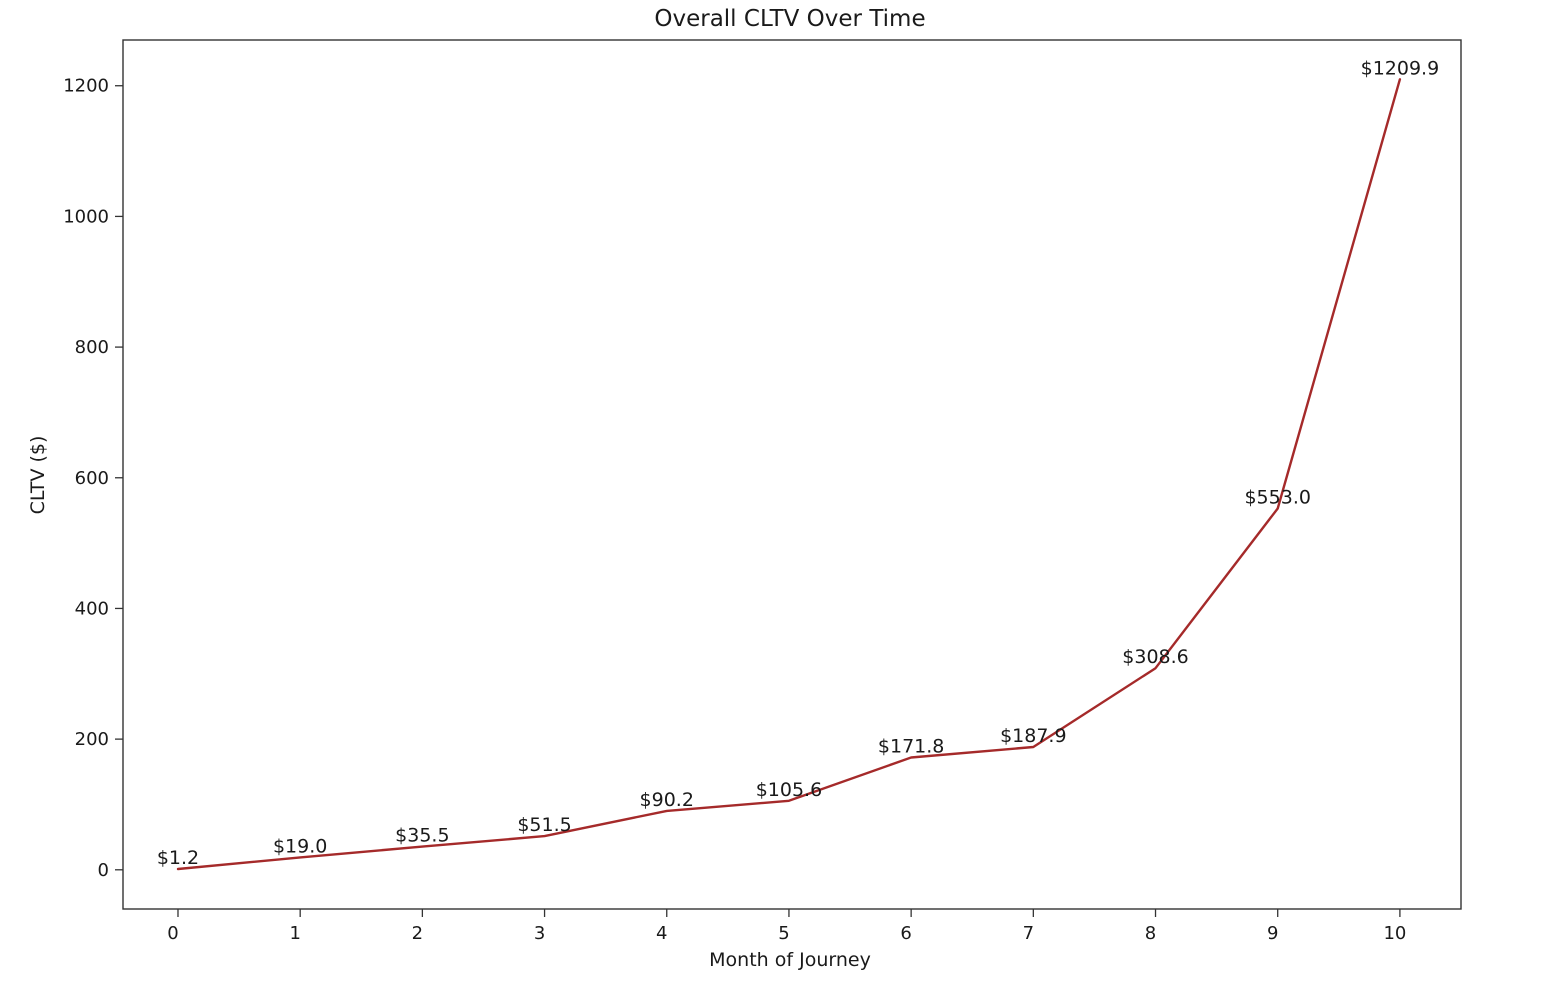  What do you see at coordinates (661, 933) in the screenshot?
I see `x-tick-label: 4` at bounding box center [661, 933].